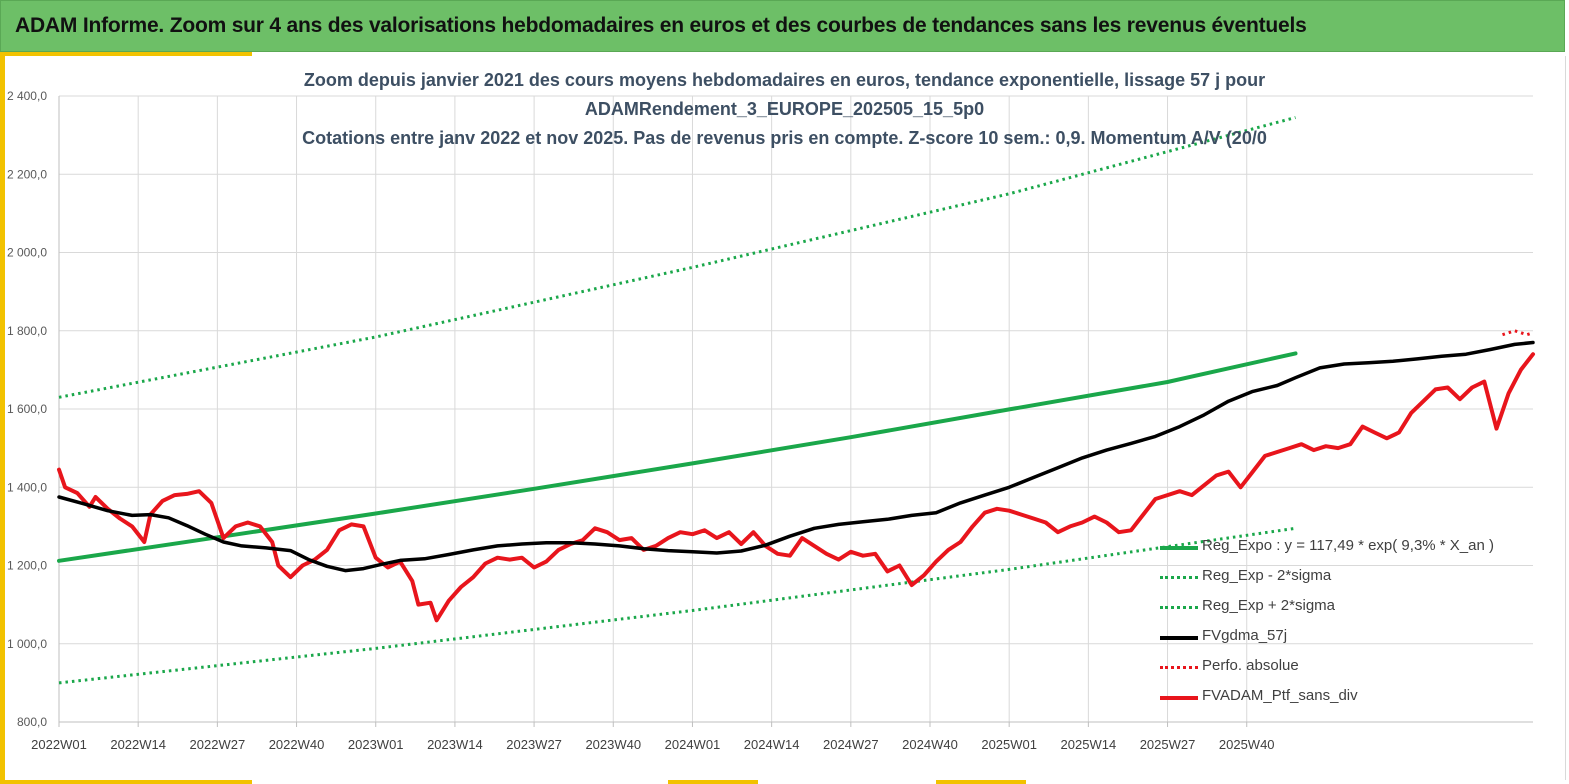  I want to click on legend-label: Perfo. absolue, so click(1250, 665).